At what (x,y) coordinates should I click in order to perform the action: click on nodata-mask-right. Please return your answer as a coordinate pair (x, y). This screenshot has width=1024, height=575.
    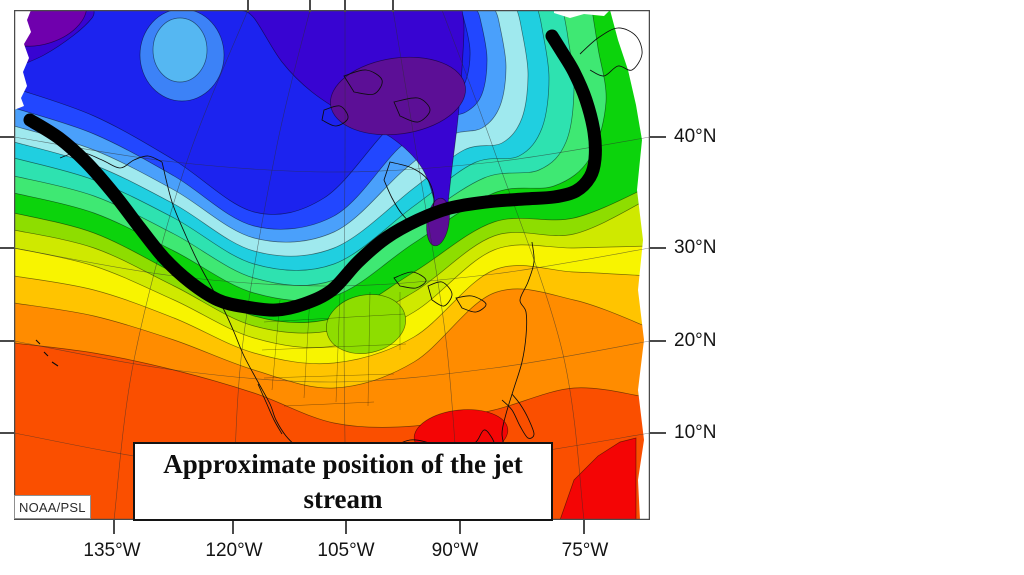
    Looking at the image, I should click on (630, 265).